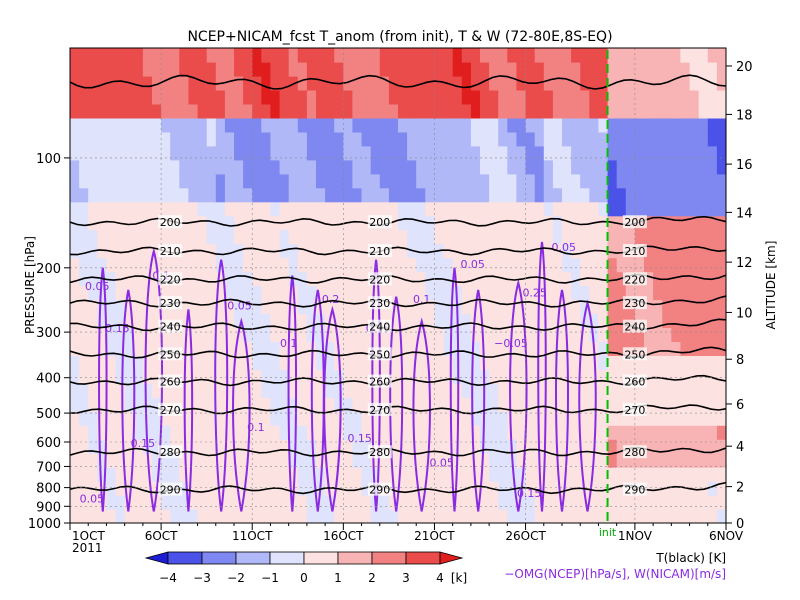 Image resolution: width=800 pixels, height=600 pixels. I want to click on omega-loop, so click(454, 389).